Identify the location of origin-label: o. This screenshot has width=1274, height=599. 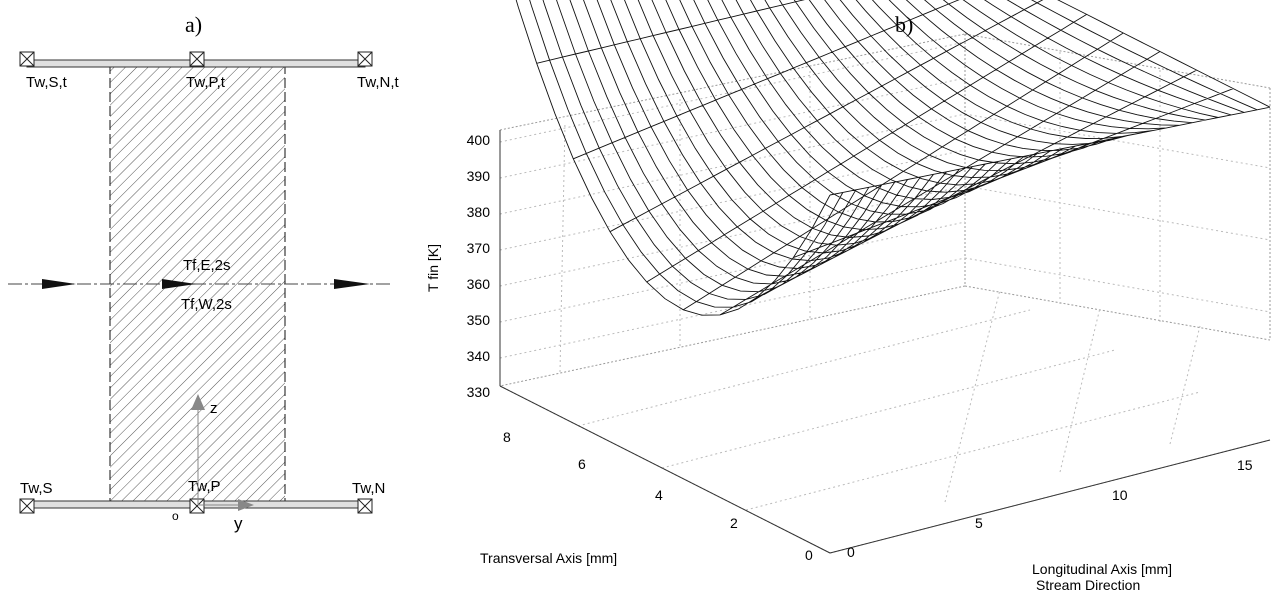
(175, 516).